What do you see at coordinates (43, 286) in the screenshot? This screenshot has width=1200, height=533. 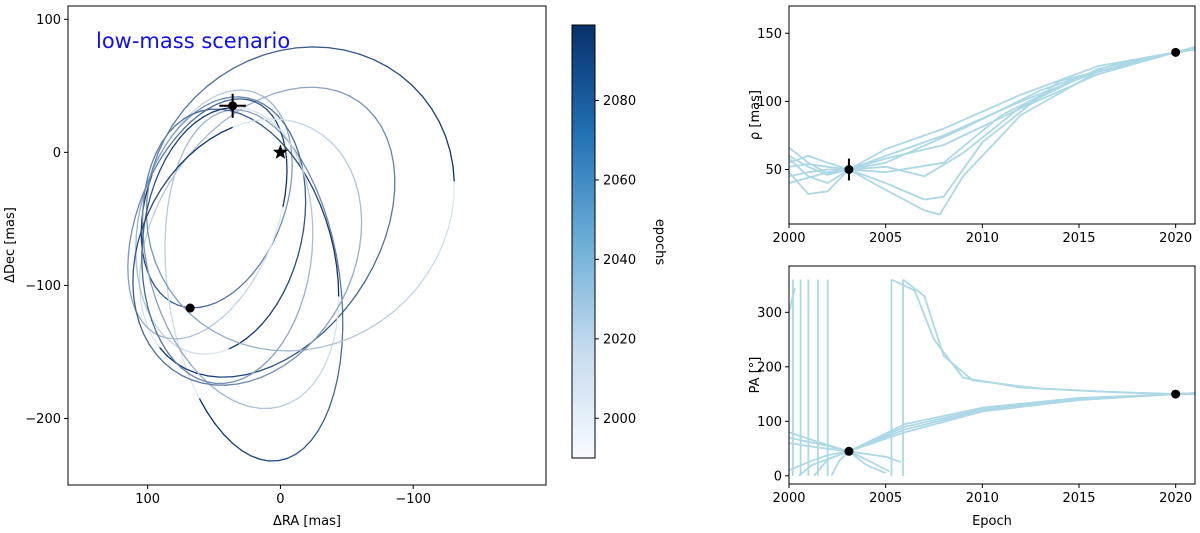 I see `sky-plane-ytick-label: −100` at bounding box center [43, 286].